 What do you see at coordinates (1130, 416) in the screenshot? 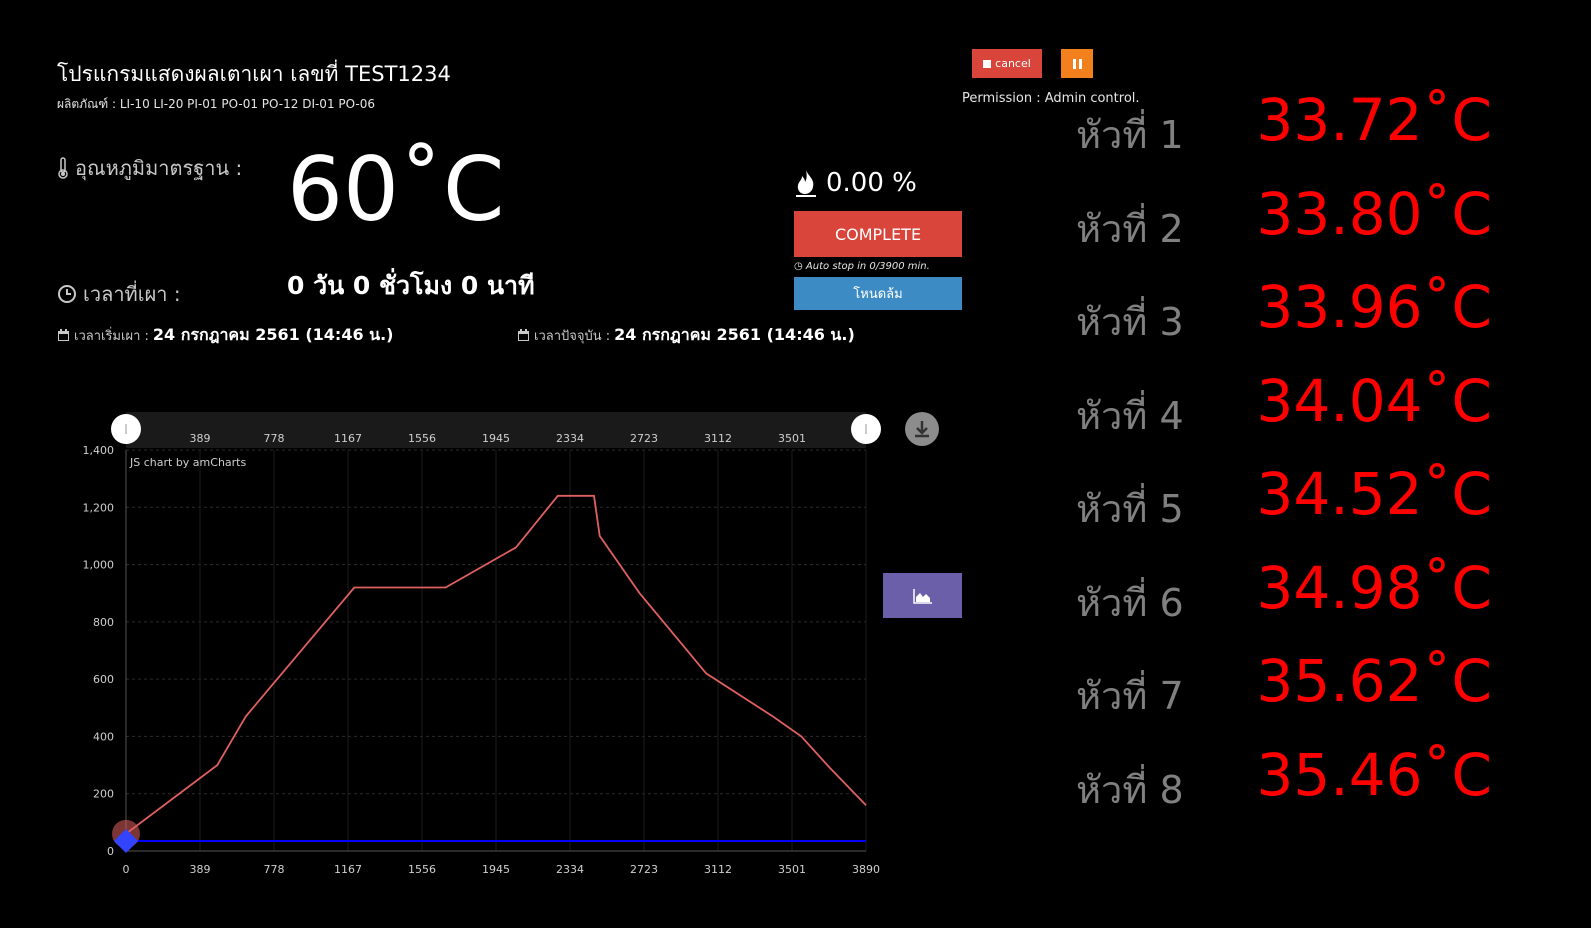
I see `head-label: หัวที่ 4` at bounding box center [1130, 416].